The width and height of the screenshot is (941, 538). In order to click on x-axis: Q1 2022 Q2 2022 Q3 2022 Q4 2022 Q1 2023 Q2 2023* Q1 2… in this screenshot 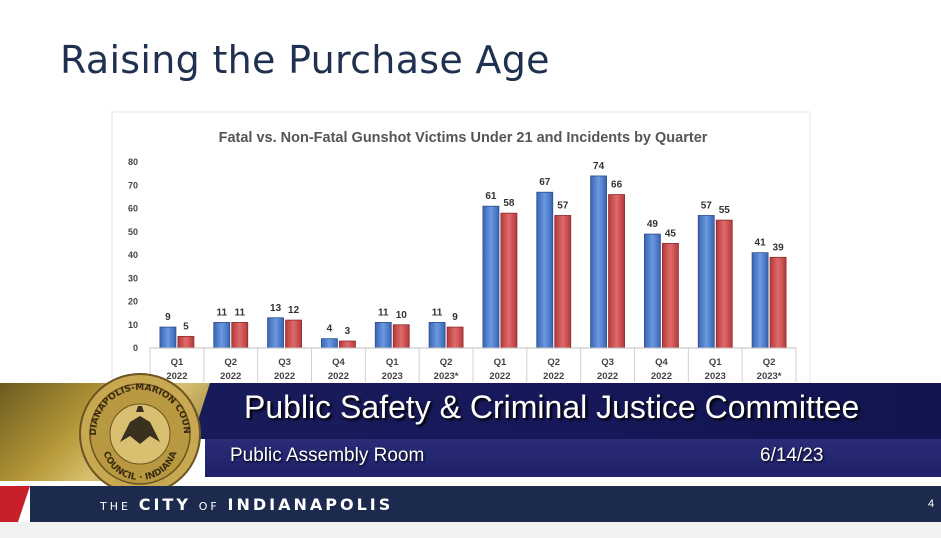, I will do `click(473, 364)`.